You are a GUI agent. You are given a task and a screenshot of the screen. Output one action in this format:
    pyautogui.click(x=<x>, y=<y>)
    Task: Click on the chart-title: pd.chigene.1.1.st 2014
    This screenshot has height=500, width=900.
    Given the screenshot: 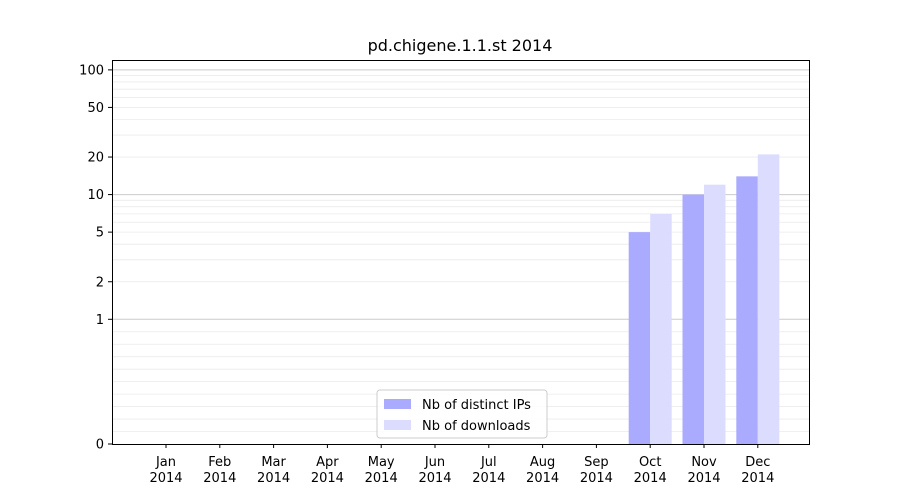 What is the action you would take?
    pyautogui.click(x=460, y=45)
    